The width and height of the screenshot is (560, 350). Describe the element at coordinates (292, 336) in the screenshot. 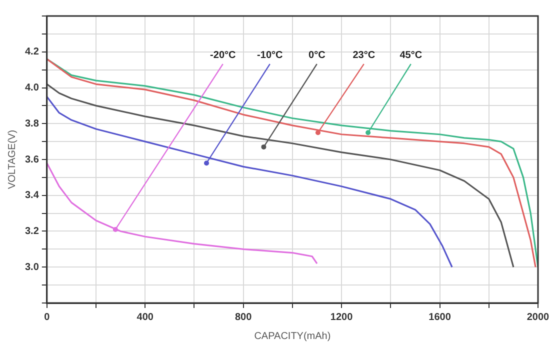

I see `x-axis-title: CAPACITY(mAh)` at that location.